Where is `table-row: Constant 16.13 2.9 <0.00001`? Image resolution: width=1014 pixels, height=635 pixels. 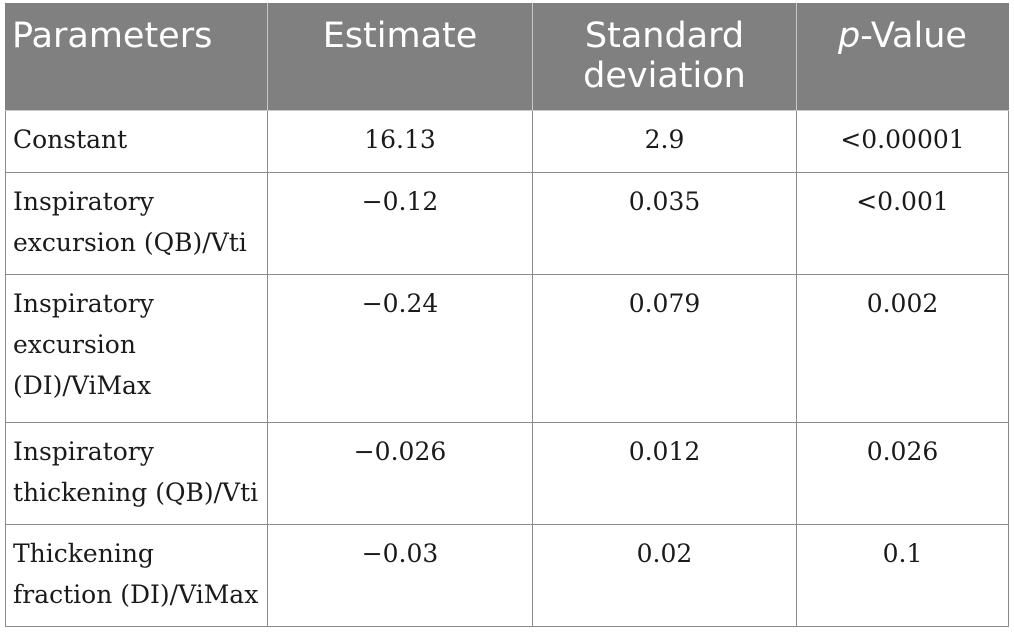 table-row: Constant 16.13 2.9 <0.00001 is located at coordinates (507, 141).